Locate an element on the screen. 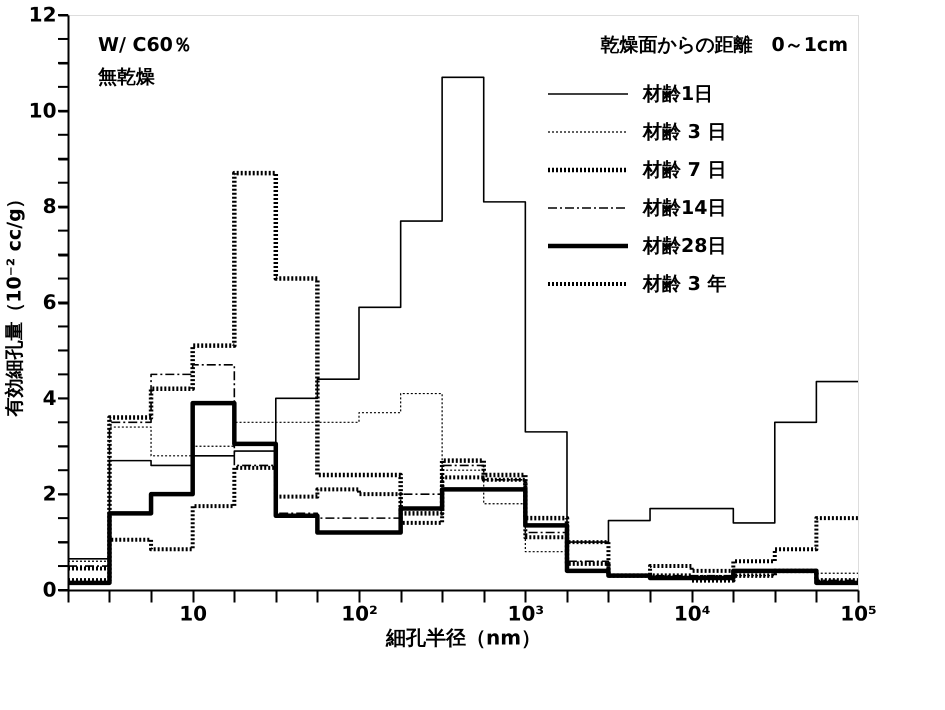 This screenshot has height=710, width=945. legend-label: 材齢 3 日 is located at coordinates (684, 132).